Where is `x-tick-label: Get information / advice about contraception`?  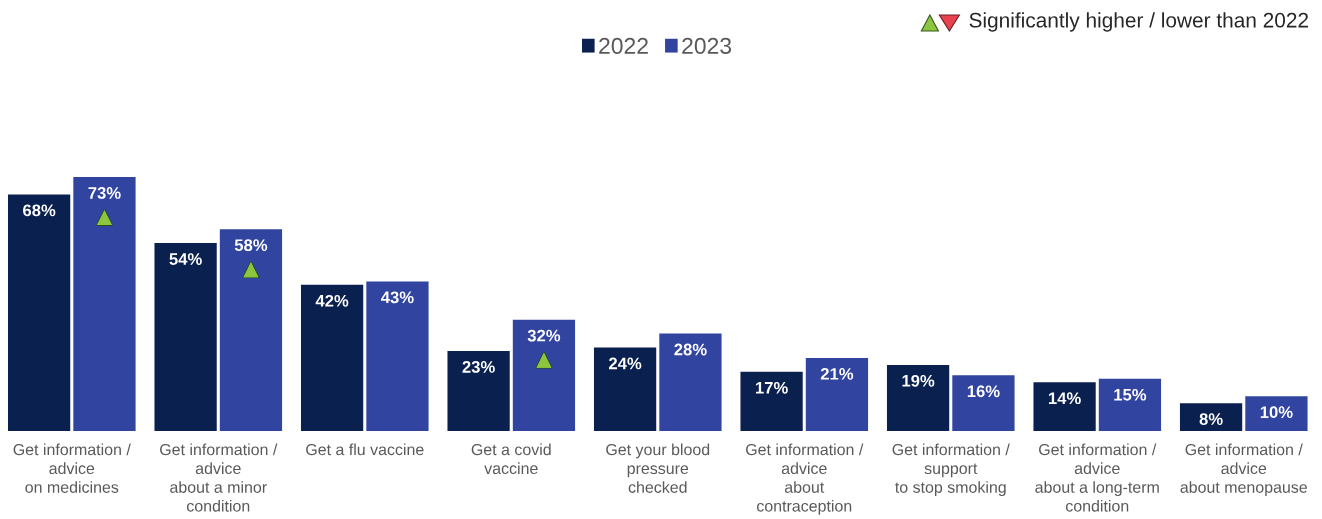 x-tick-label: Get information / advice about contraception is located at coordinates (805, 479).